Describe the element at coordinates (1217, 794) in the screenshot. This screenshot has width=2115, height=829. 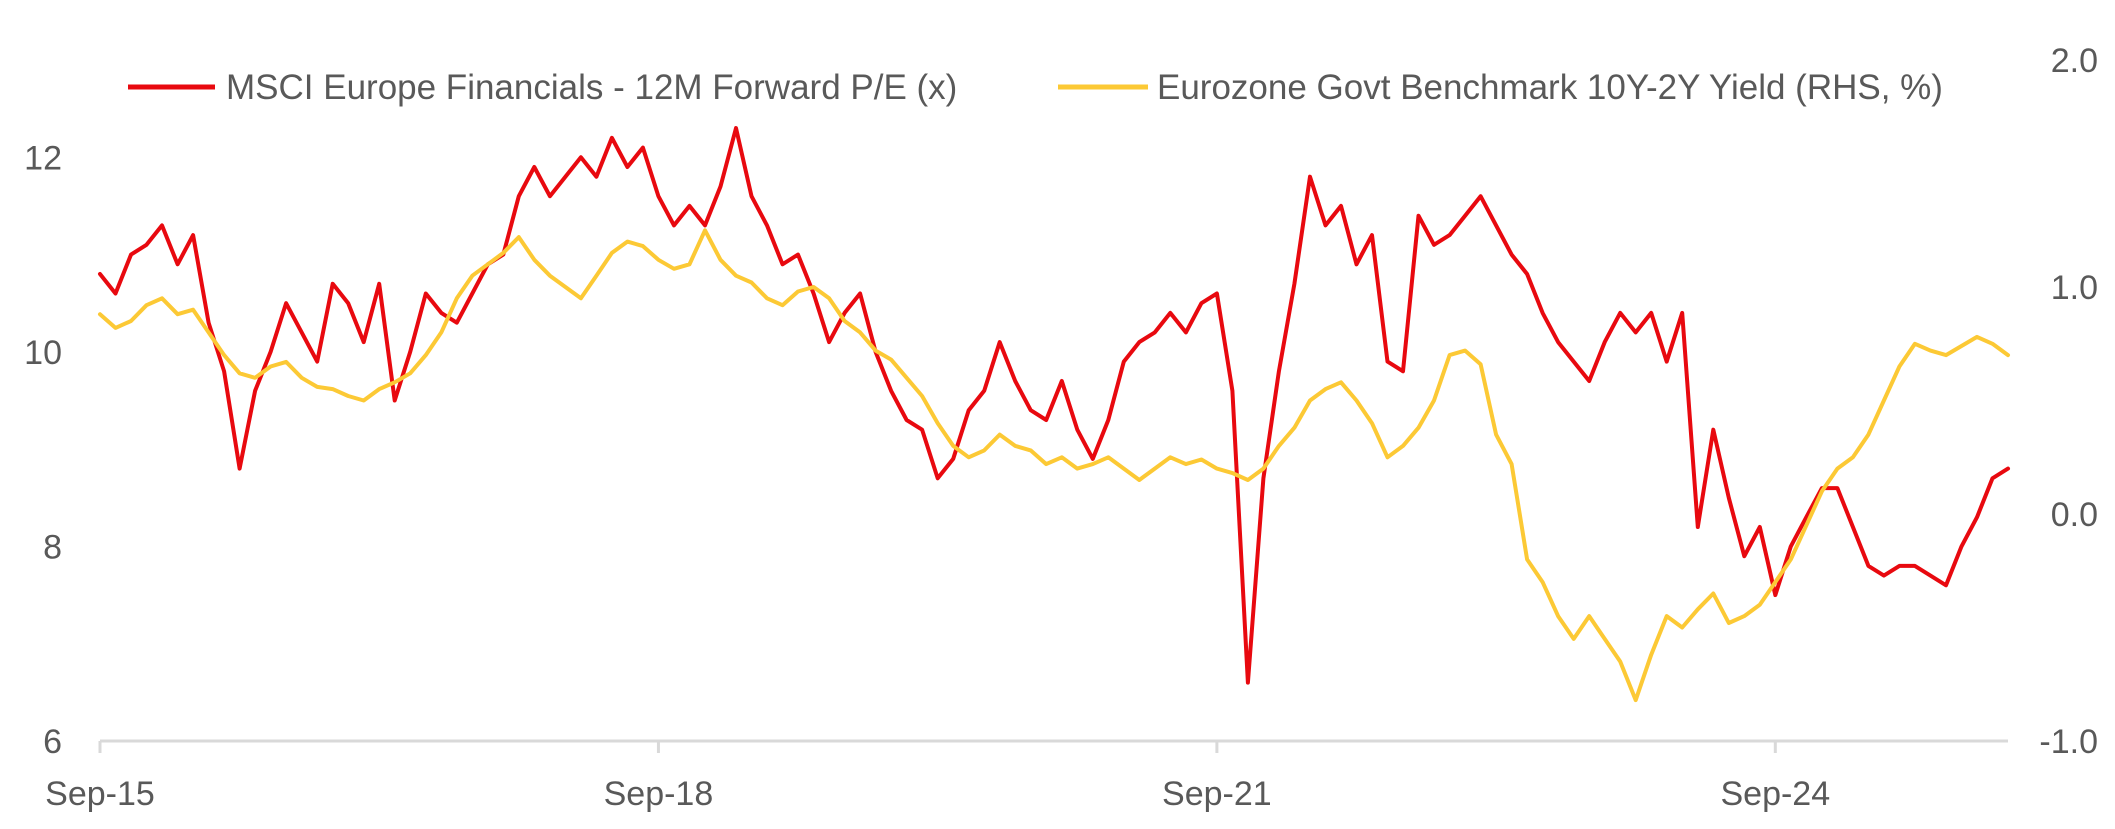
I see `x-tick-label: Sep-21` at that location.